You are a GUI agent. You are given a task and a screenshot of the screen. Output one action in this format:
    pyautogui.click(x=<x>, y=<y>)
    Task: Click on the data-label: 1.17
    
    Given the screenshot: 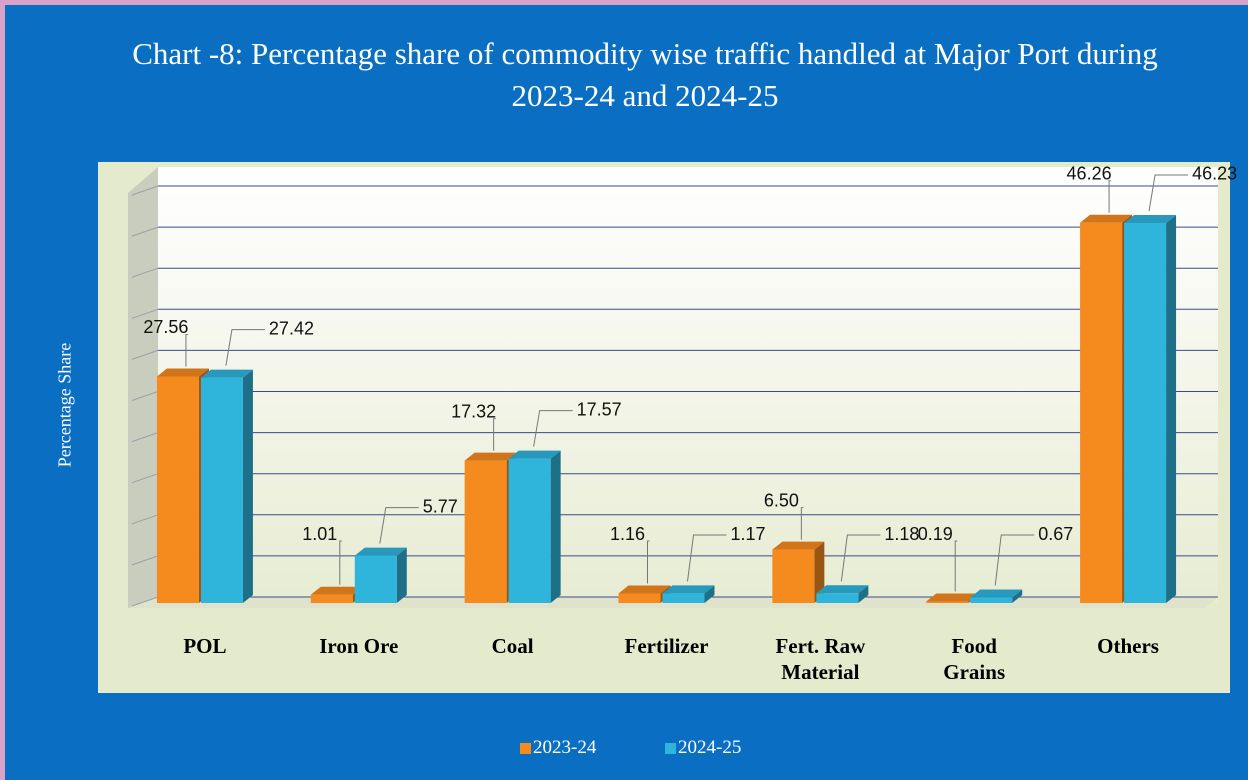 What is the action you would take?
    pyautogui.click(x=748, y=534)
    